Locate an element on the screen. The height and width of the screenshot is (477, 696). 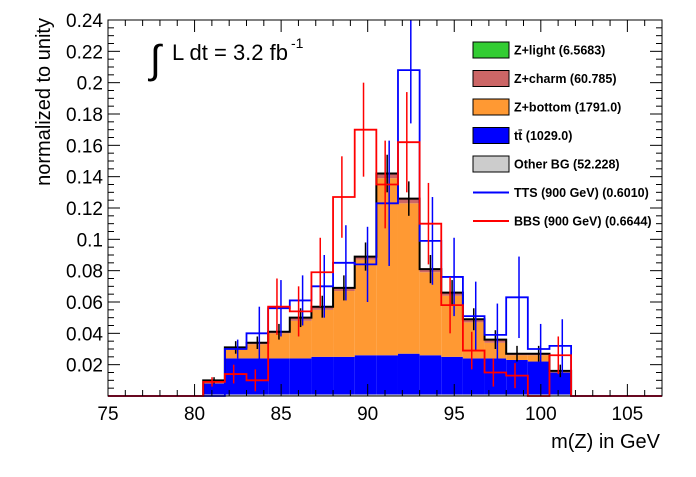
y-tick-label-0.02: 0.02 is located at coordinates (84, 366).